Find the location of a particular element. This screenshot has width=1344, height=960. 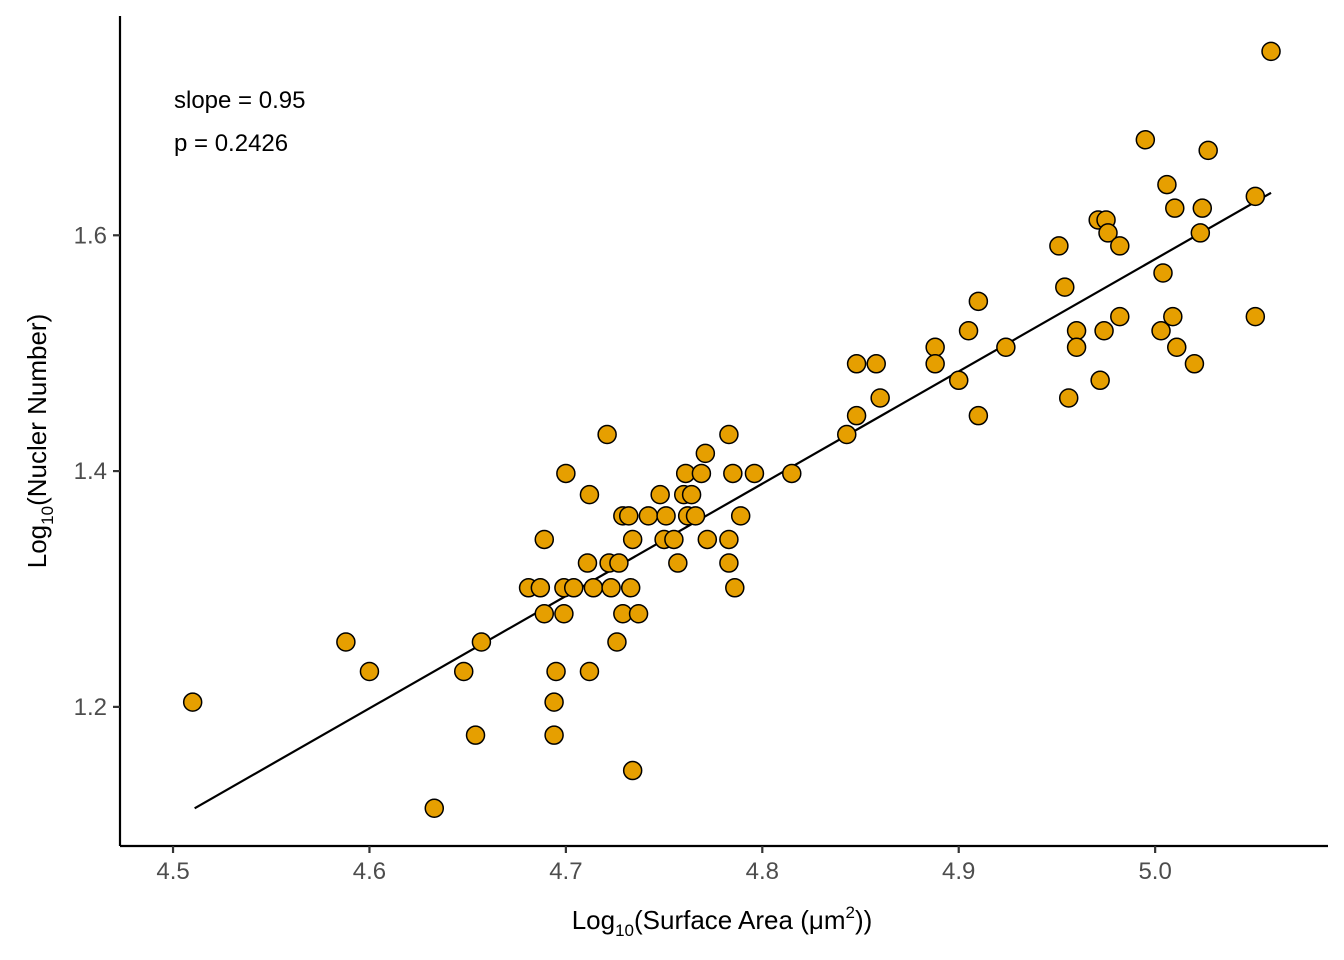

x-tick-label: 5.0 is located at coordinates (1154, 871).